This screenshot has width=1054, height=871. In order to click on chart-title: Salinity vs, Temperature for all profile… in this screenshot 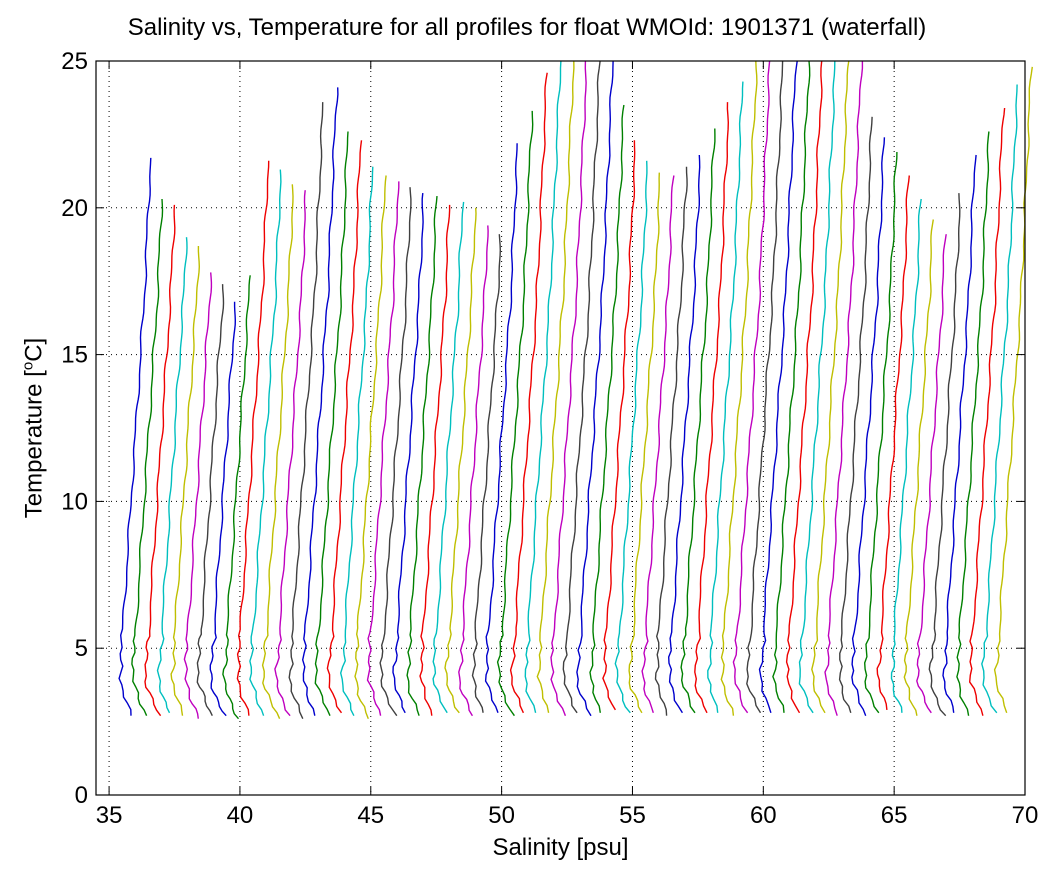, I will do `click(527, 27)`.